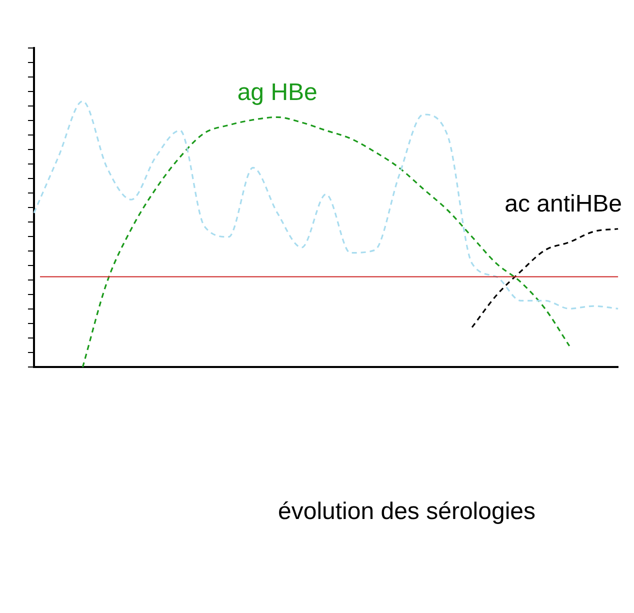 The height and width of the screenshot is (613, 634). I want to click on text: évolution des sérologies, so click(407, 512).